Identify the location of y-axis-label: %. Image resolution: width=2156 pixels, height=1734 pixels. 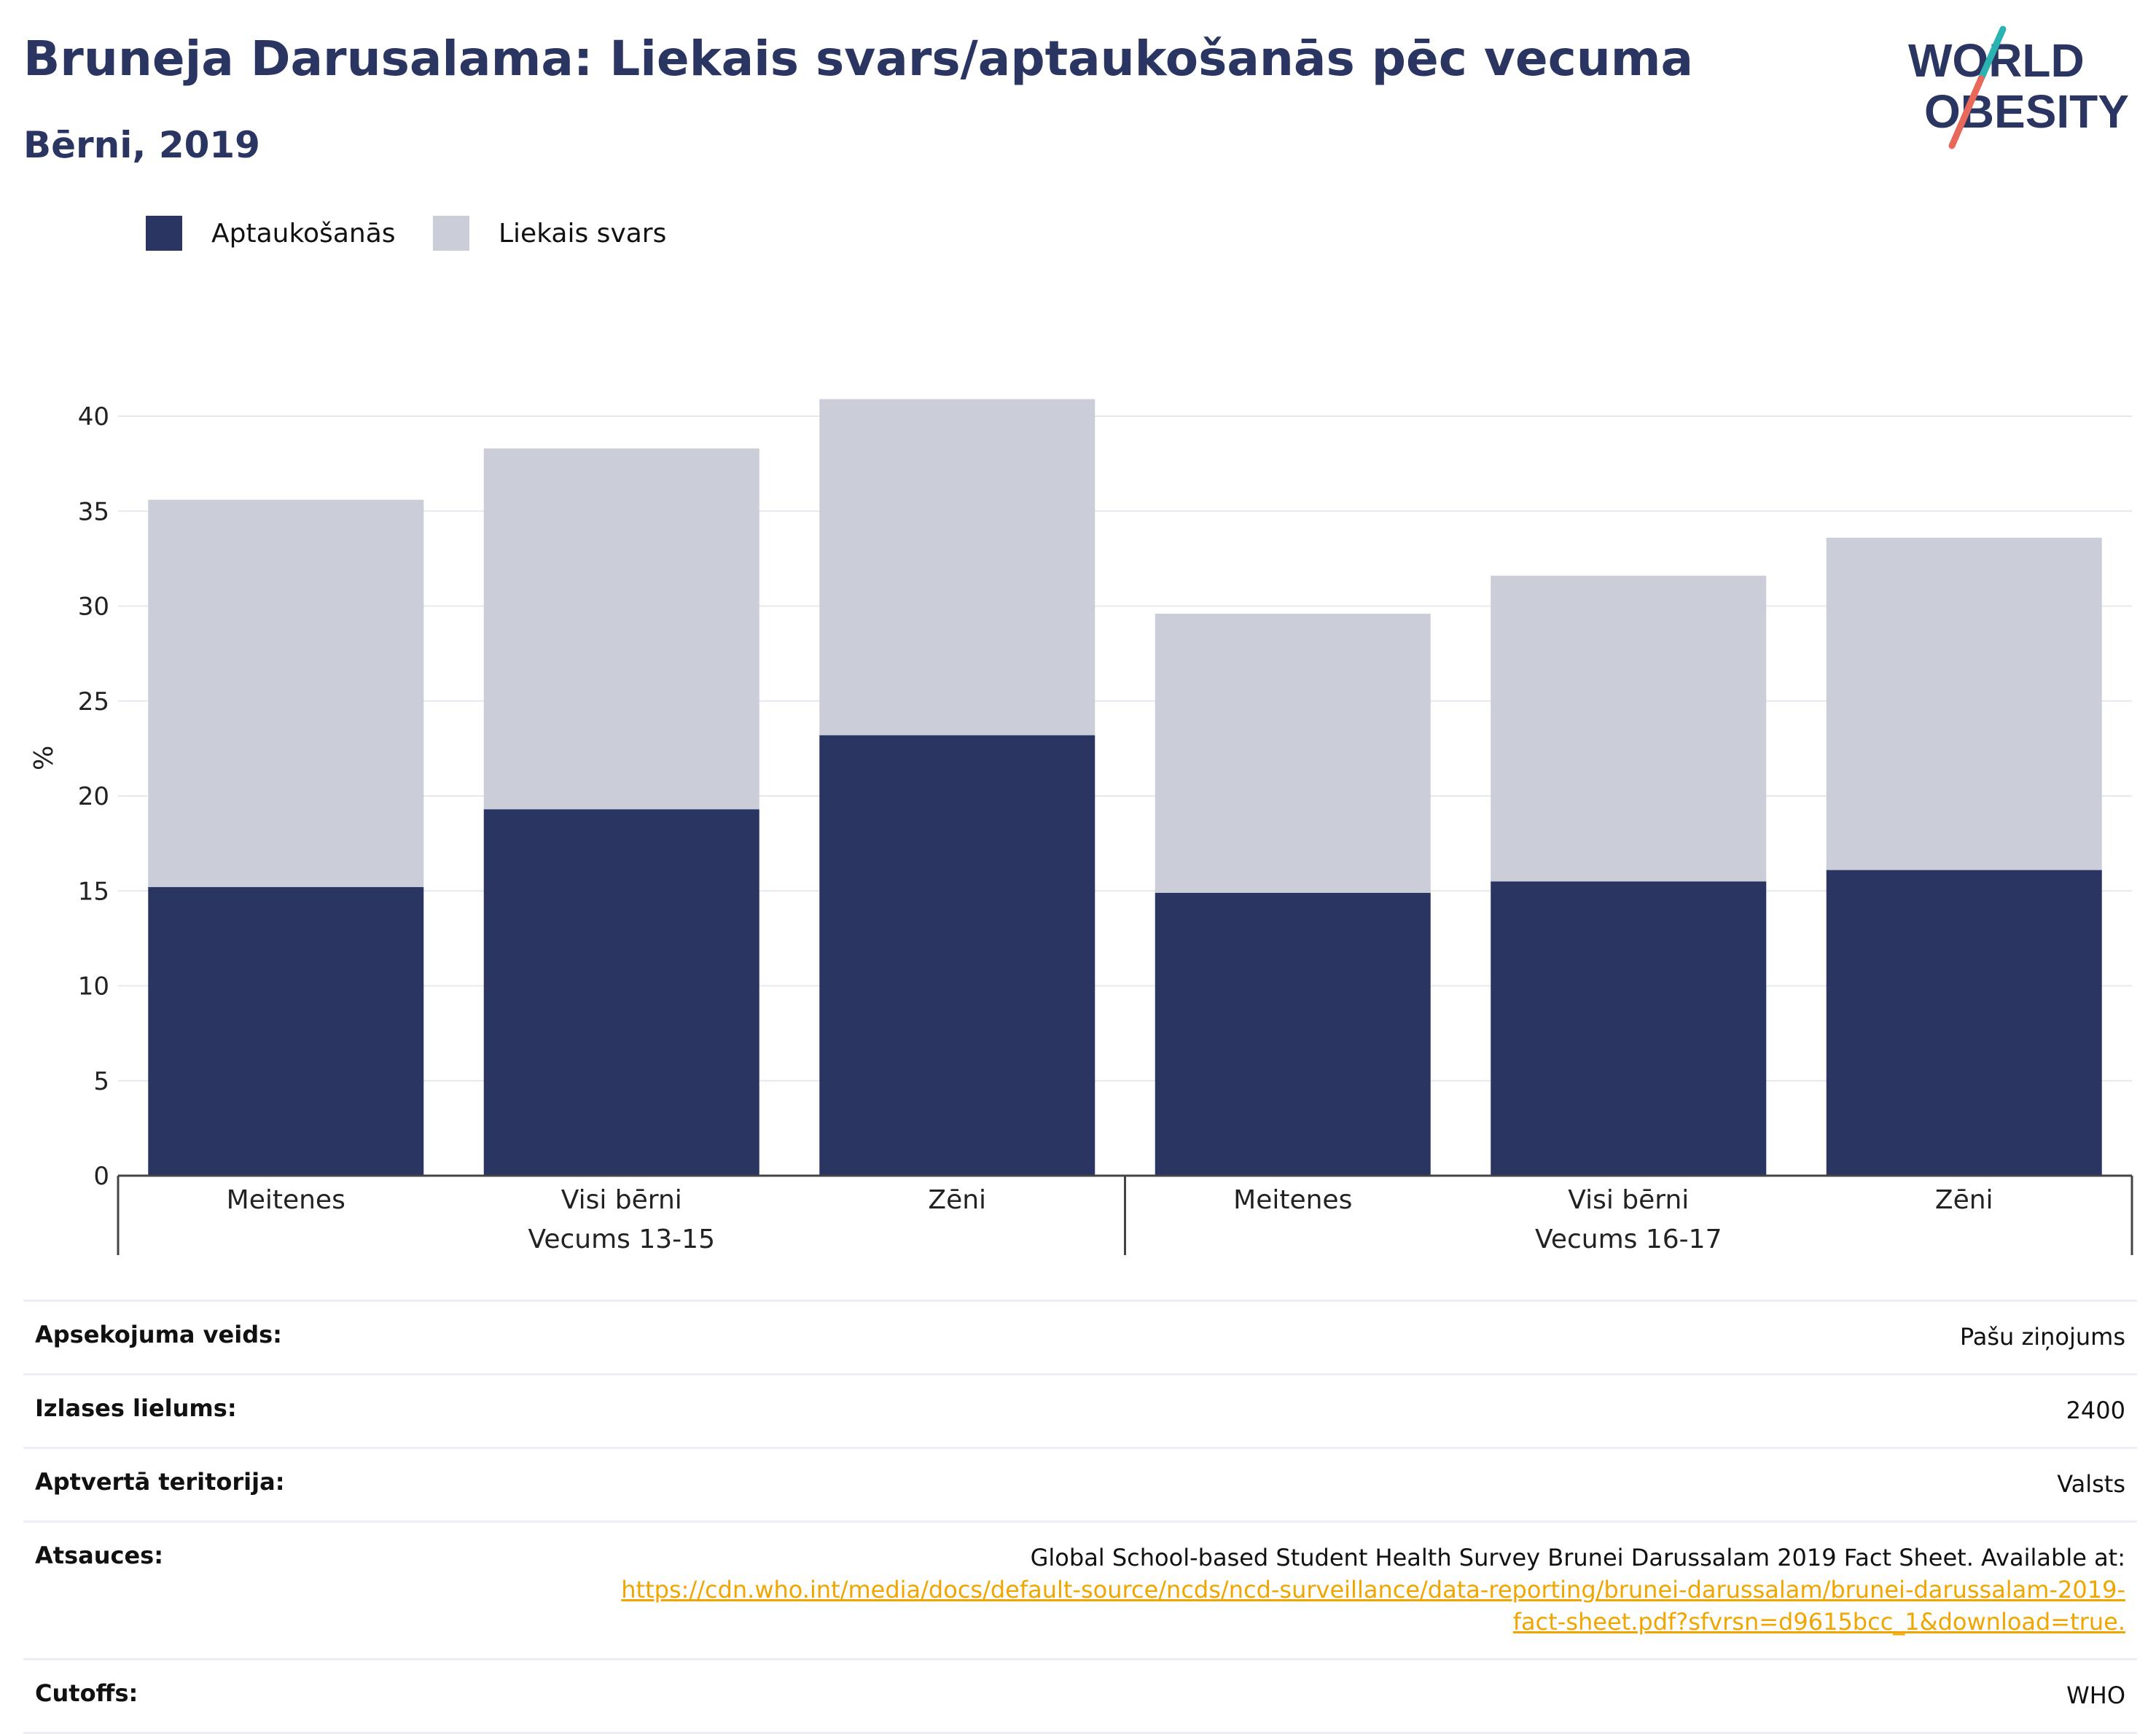
(44, 758).